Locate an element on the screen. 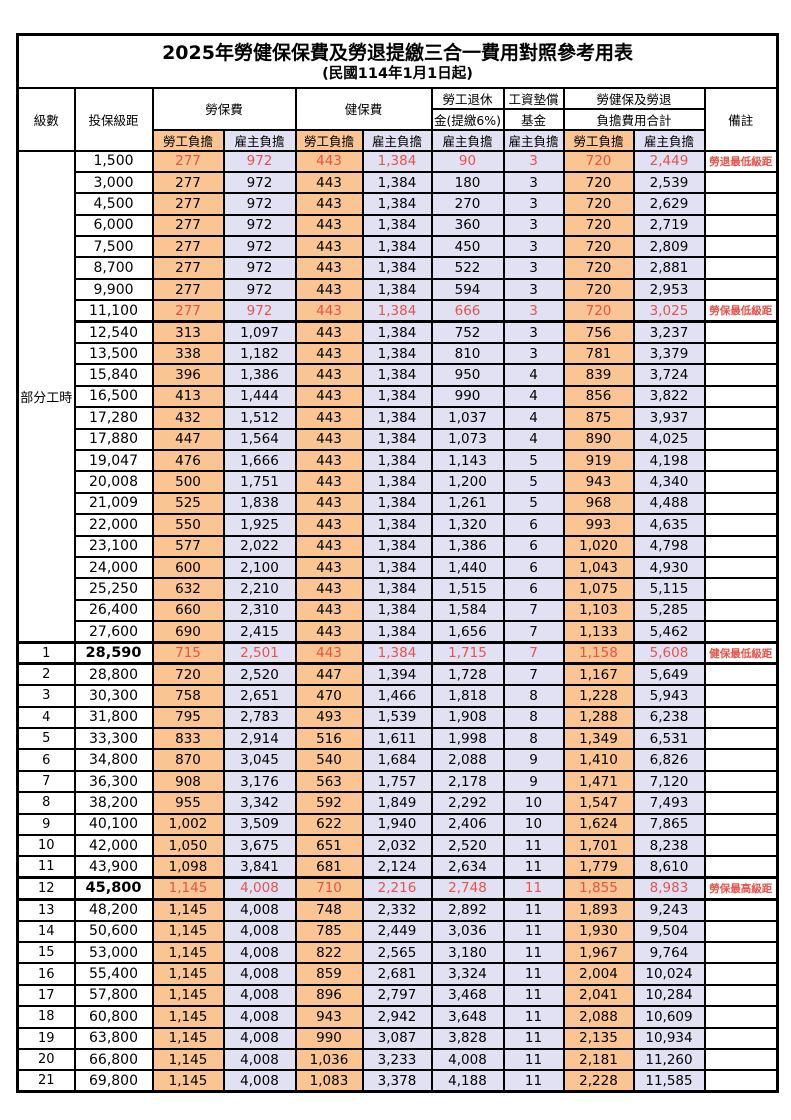 The height and width of the screenshot is (1120, 791). value-cell: 2,088 is located at coordinates (467, 760).